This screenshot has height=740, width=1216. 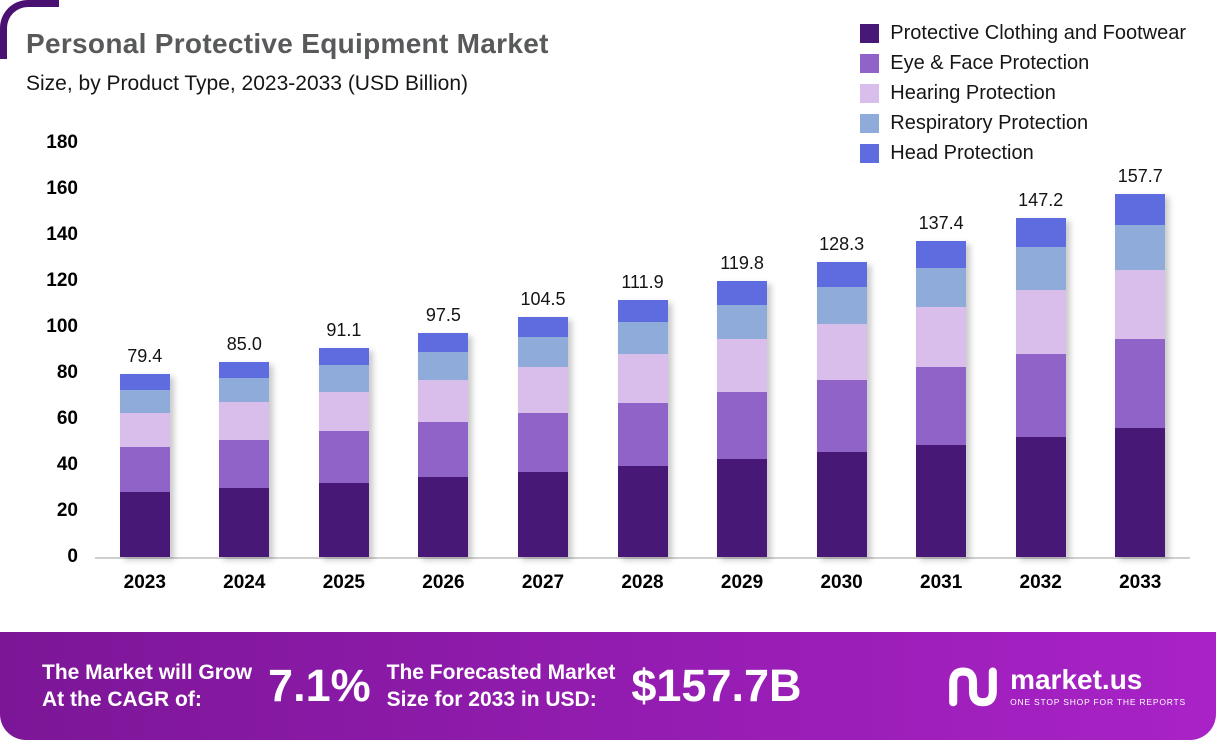 I want to click on y-tick-160: 160, so click(x=62, y=188).